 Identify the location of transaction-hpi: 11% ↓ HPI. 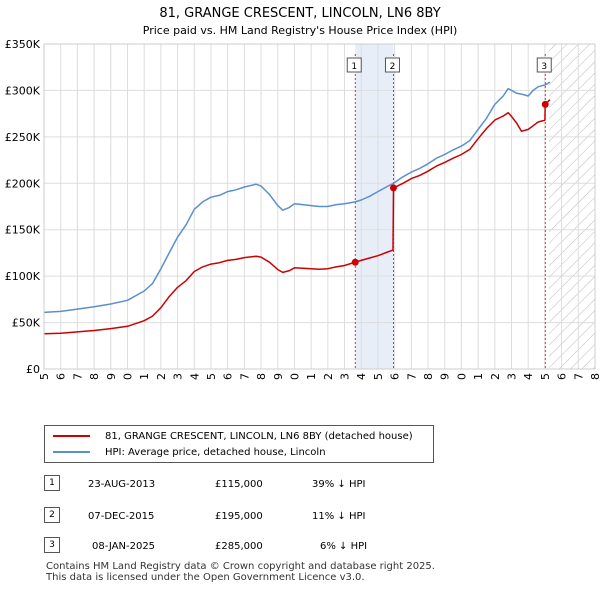
(339, 516).